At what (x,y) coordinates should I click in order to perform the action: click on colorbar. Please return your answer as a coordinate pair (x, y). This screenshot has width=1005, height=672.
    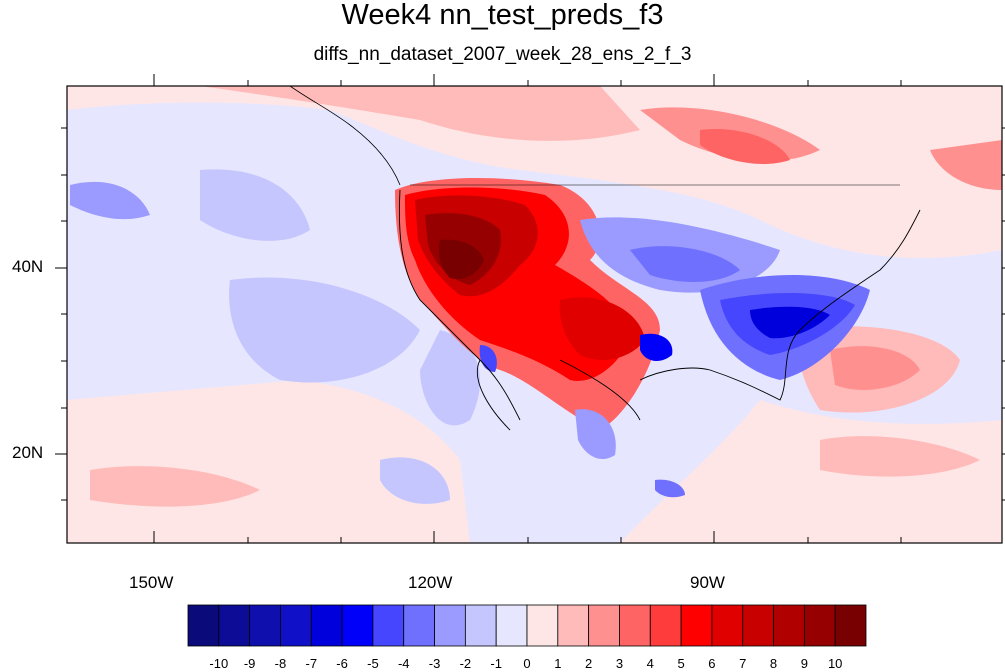
    Looking at the image, I should click on (527, 625).